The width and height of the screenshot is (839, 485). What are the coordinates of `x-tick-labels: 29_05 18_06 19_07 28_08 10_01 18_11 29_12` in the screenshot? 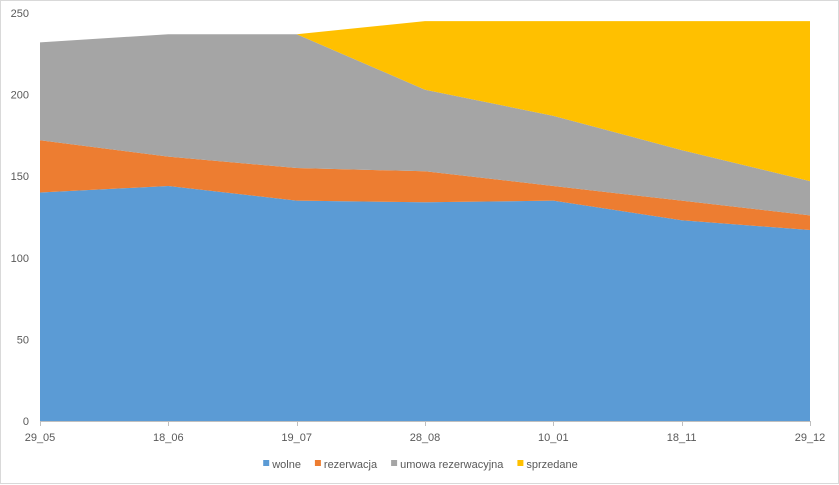 It's located at (425, 438).